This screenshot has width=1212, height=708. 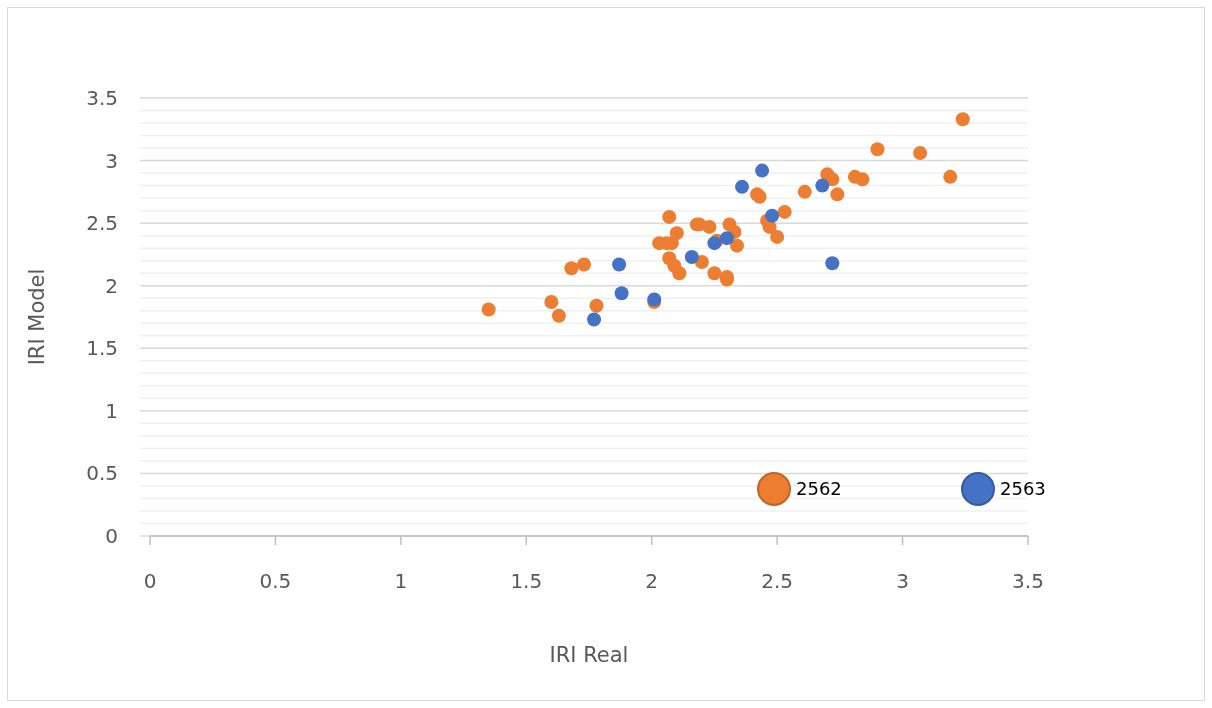 I want to click on x-axis-title: IRI Real, so click(x=589, y=655).